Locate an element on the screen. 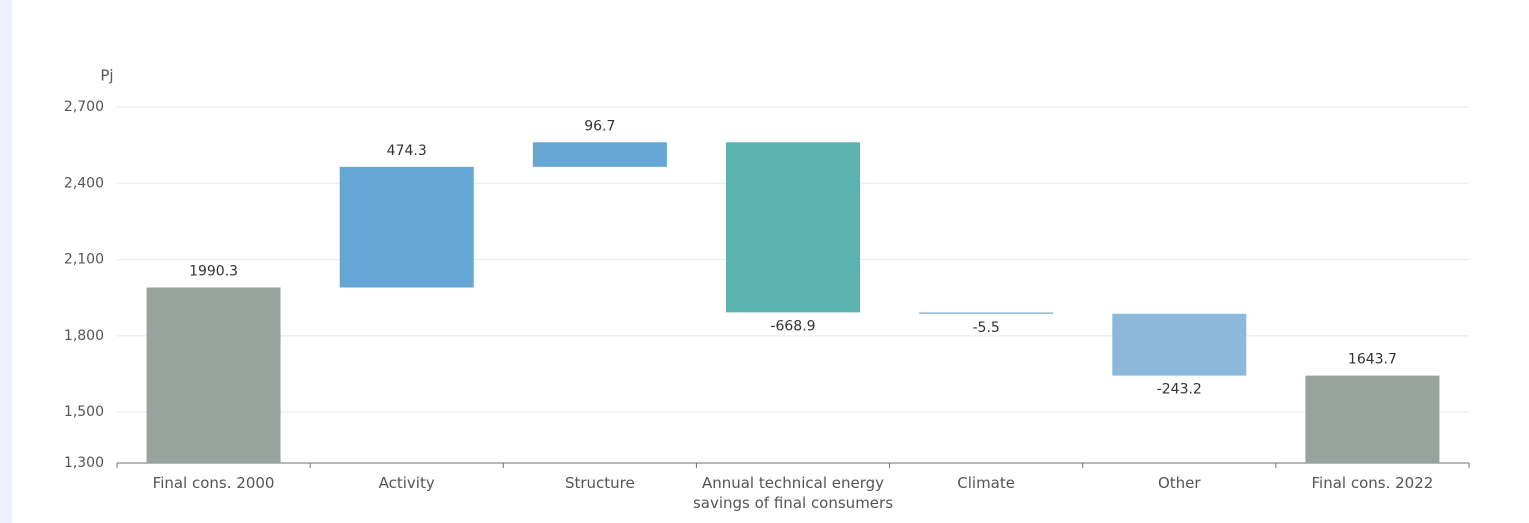 This screenshot has height=523, width=1529. y-tick-label: 2,700 is located at coordinates (84, 107).